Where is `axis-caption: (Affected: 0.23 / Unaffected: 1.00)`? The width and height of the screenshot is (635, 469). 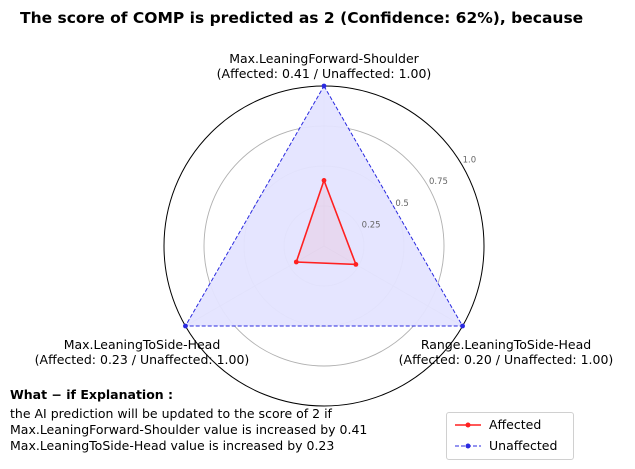
axis-caption: (Affected: 0.23 / Unaffected: 1.00) is located at coordinates (142, 359).